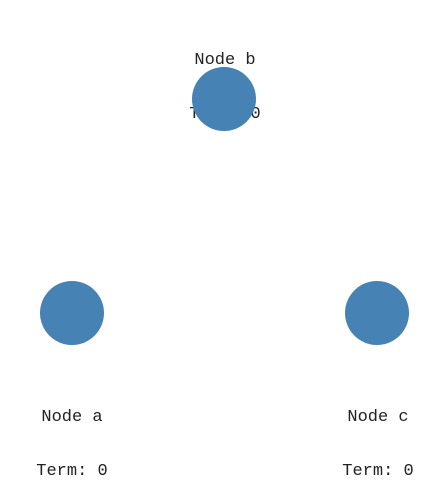  I want to click on node-a-term: Term: 0, so click(72, 471).